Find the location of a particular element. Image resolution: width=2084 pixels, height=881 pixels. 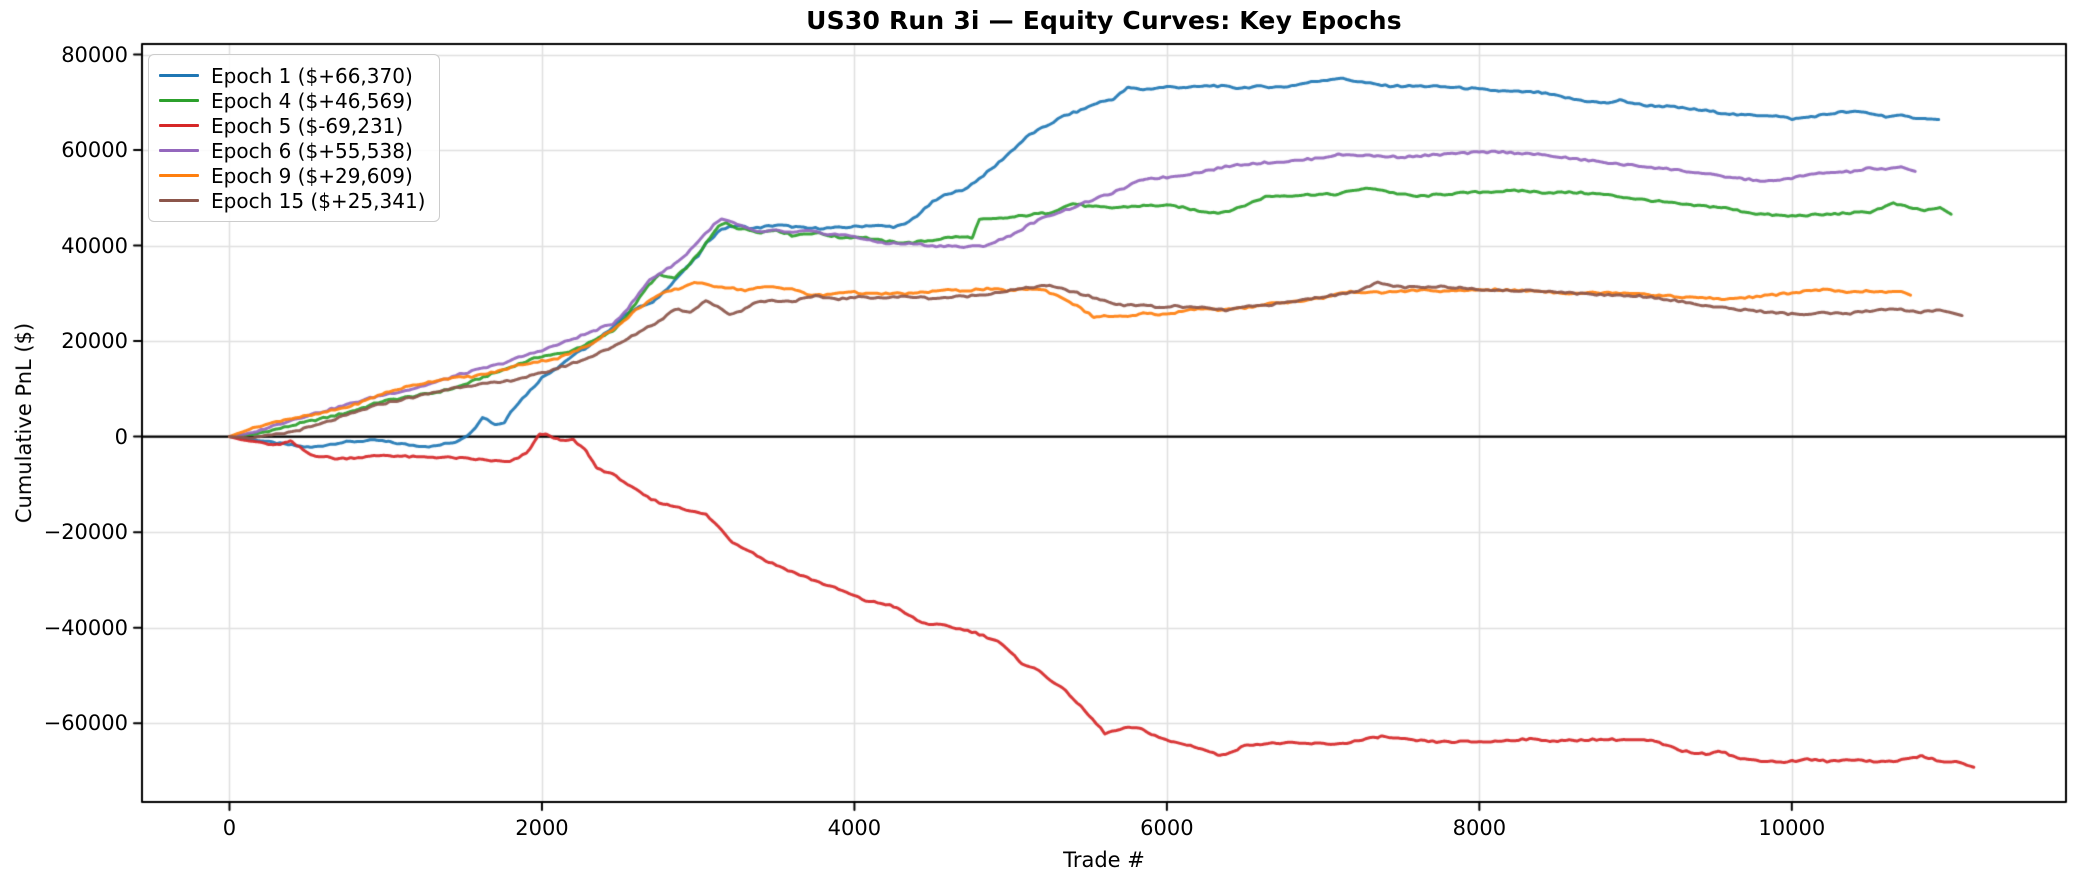

y-tick-label: 40000 is located at coordinates (94, 245).